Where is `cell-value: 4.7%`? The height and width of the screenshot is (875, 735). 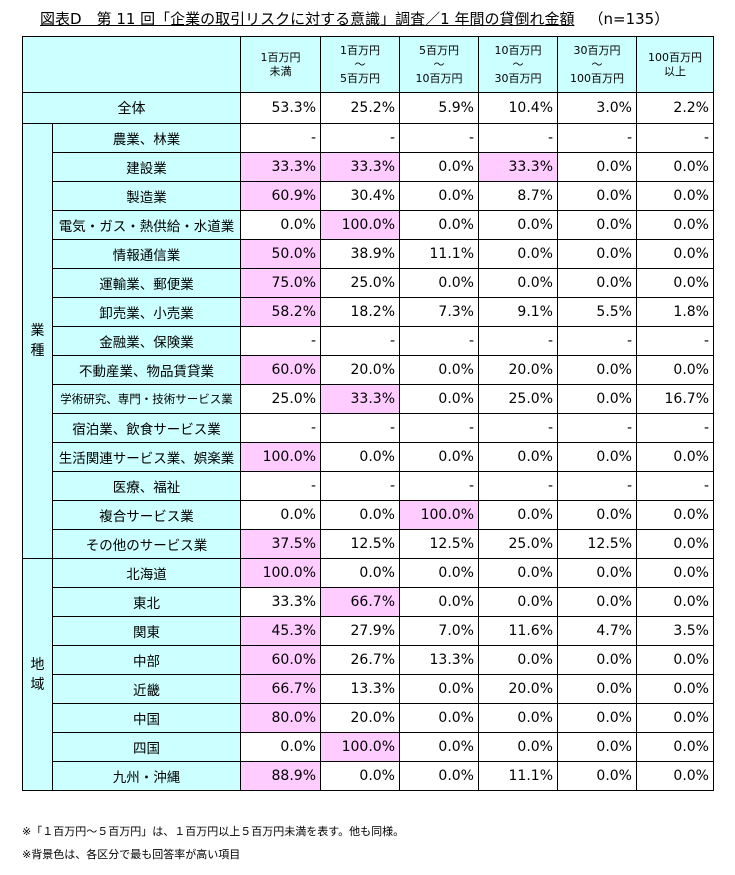 cell-value: 4.7% is located at coordinates (597, 631).